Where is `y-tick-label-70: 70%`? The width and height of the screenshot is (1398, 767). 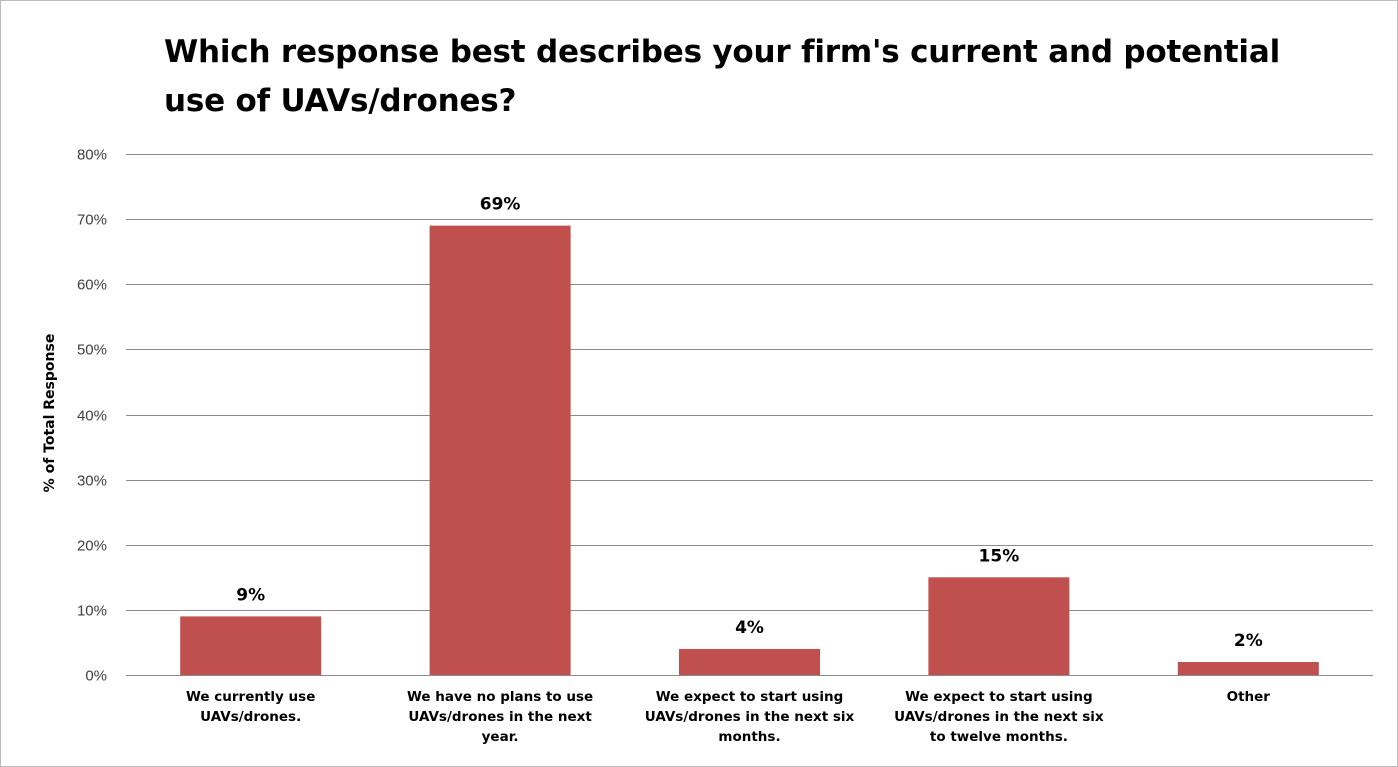
y-tick-label-70: 70% is located at coordinates (92, 220).